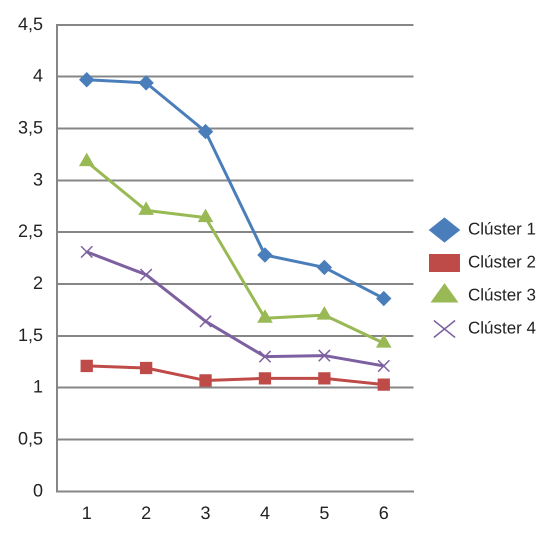 This screenshot has height=541, width=550. What do you see at coordinates (31, 231) in the screenshot?
I see `y-tick-label: 2,5` at bounding box center [31, 231].